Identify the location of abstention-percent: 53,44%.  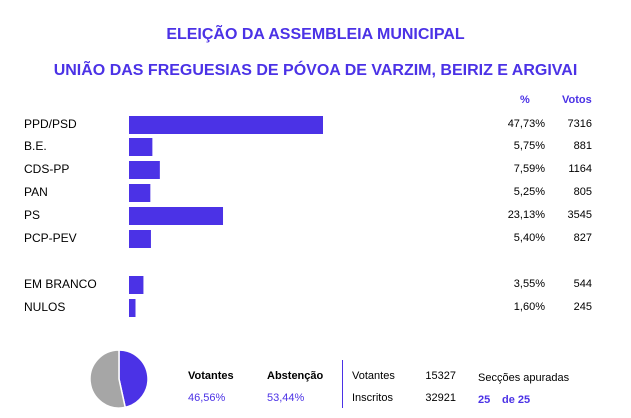
(286, 398).